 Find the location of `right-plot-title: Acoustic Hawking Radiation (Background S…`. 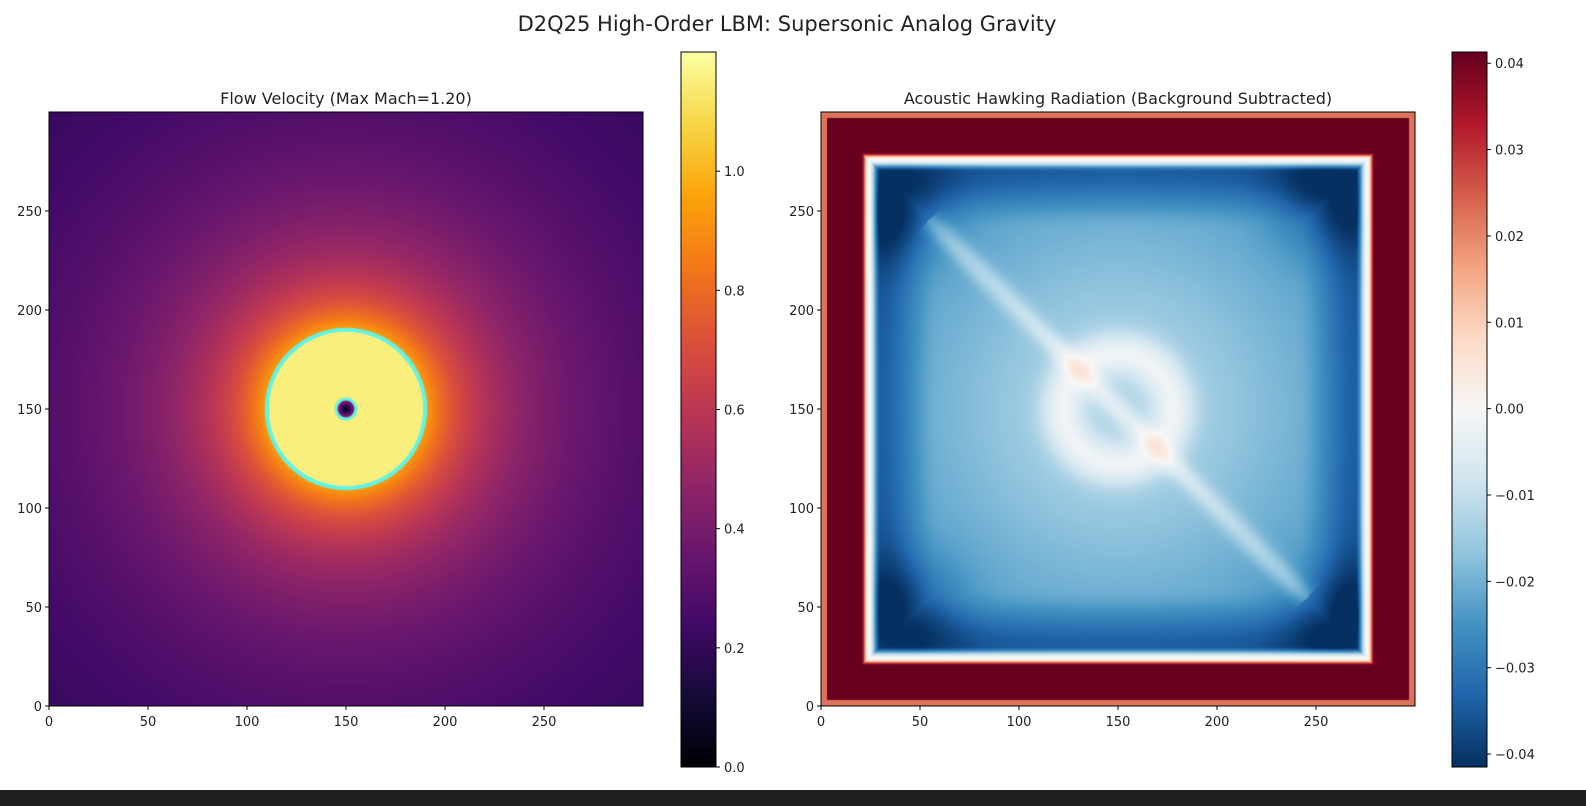

right-plot-title: Acoustic Hawking Radiation (Background S… is located at coordinates (1118, 98).